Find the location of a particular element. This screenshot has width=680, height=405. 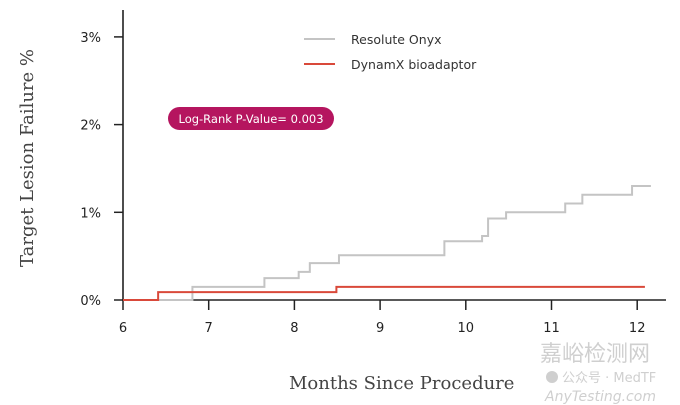

x-tick-label: 11 is located at coordinates (551, 328).